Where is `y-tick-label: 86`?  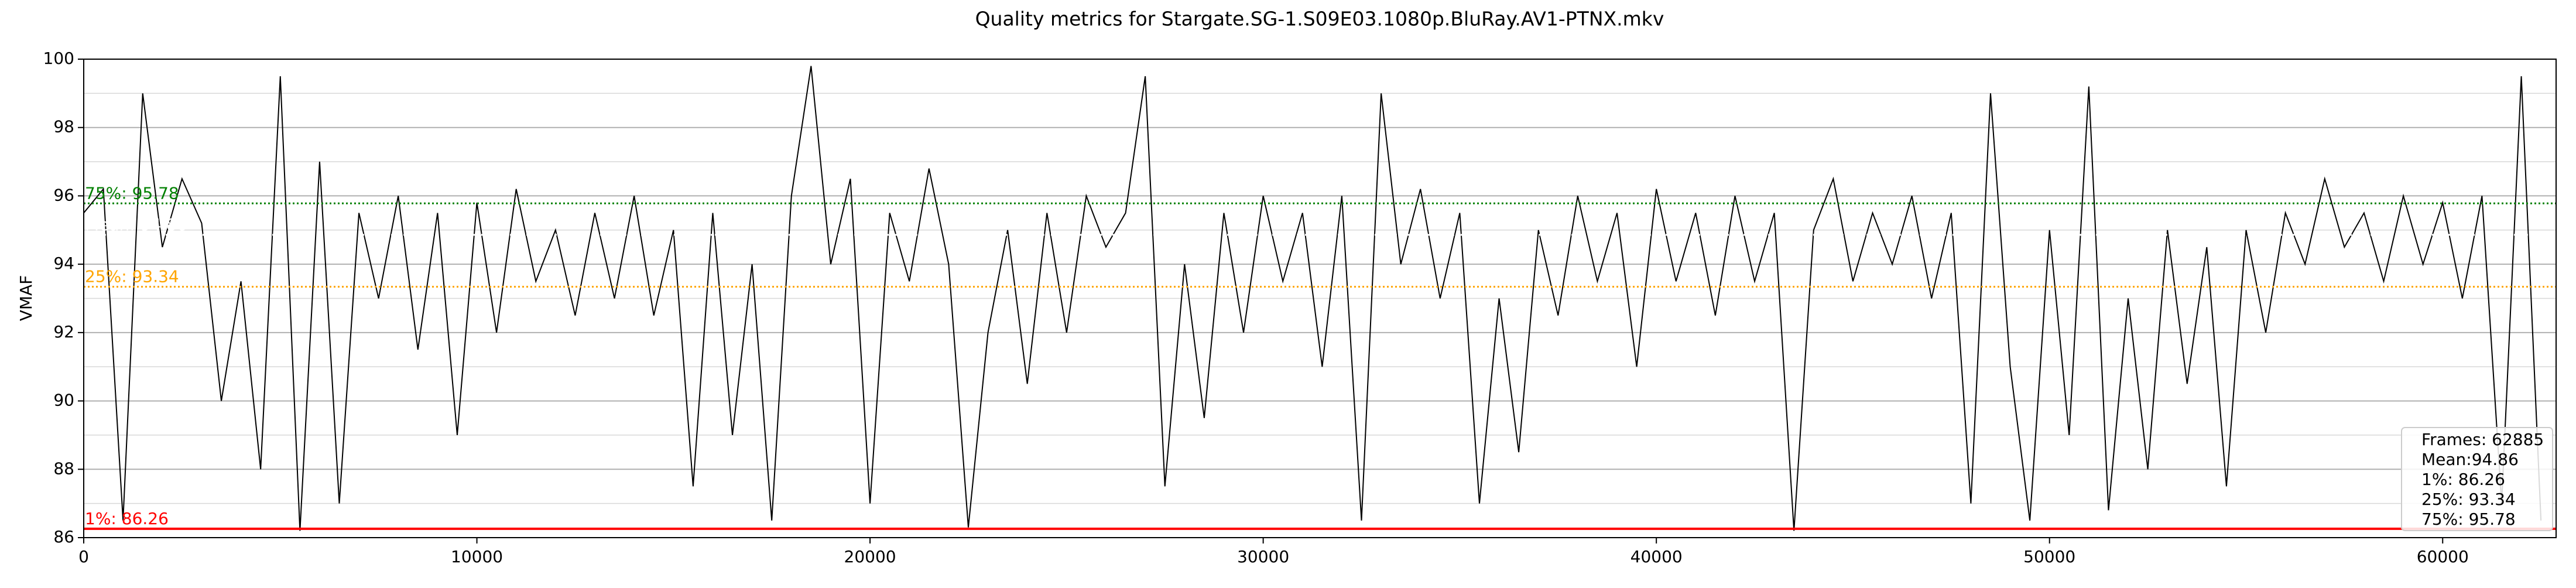 y-tick-label: 86 is located at coordinates (63, 536).